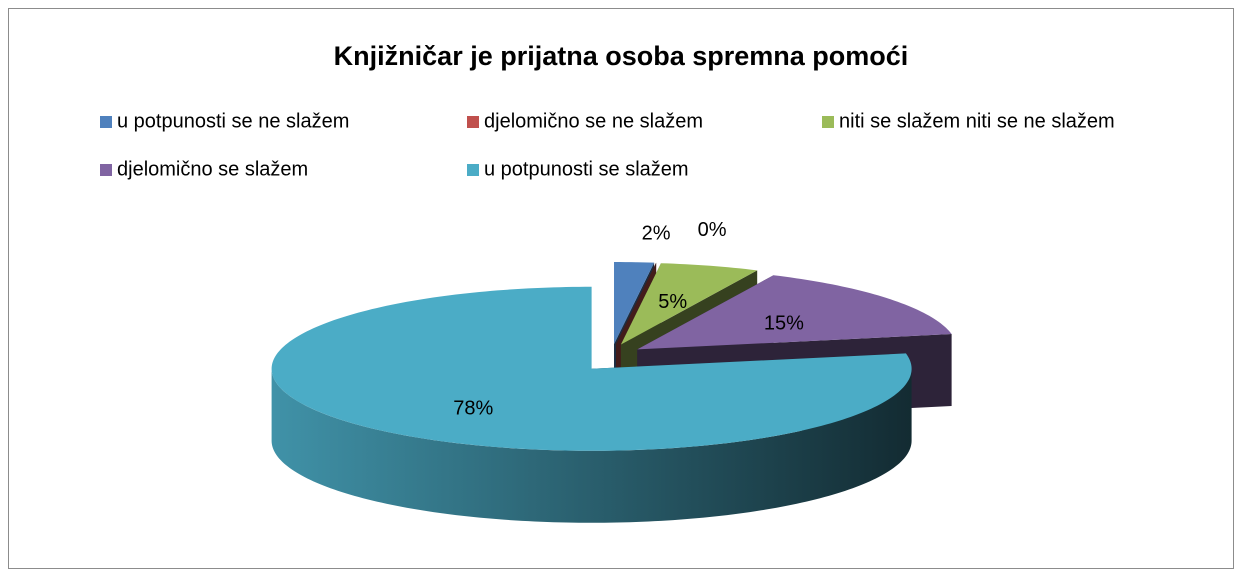  What do you see at coordinates (656, 233) in the screenshot?
I see `data-label: 2%` at bounding box center [656, 233].